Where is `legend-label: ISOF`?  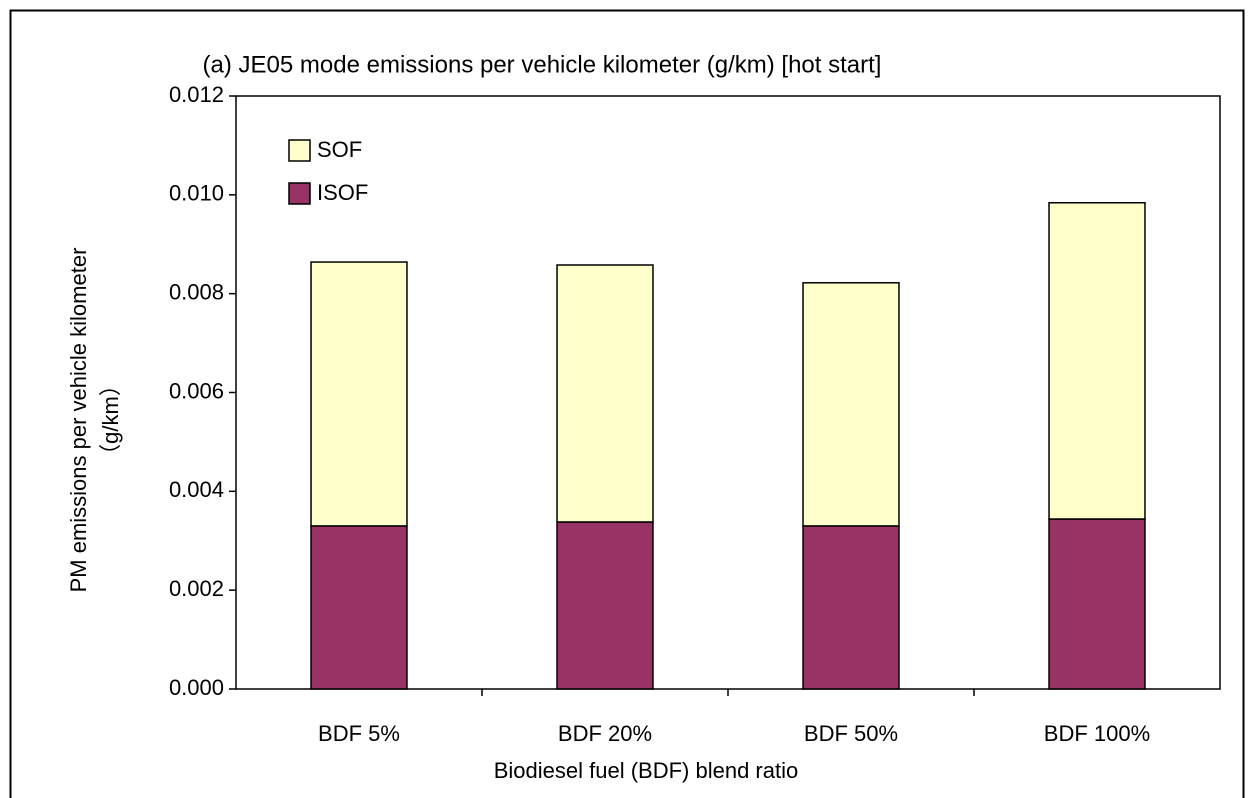
legend-label: ISOF is located at coordinates (342, 192).